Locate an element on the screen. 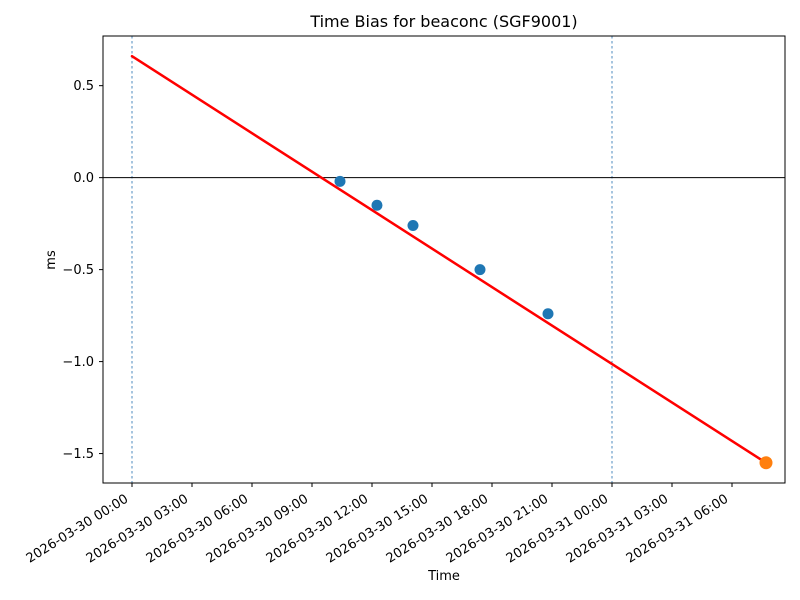 This screenshot has height=600, width=800. x-axis-label: Time is located at coordinates (444, 576).